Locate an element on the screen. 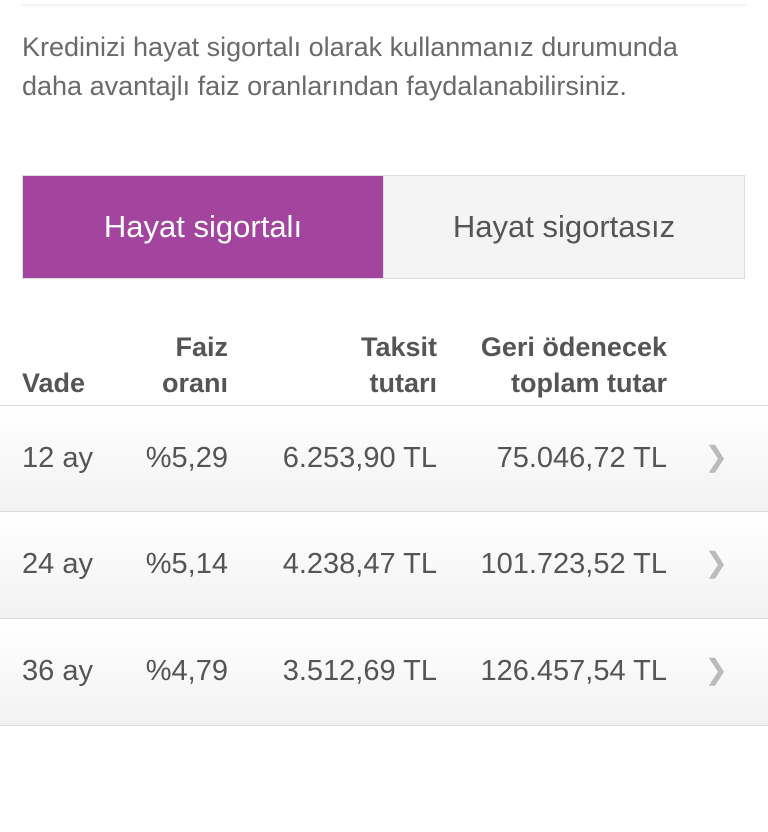 This screenshot has width=768, height=832. cell-toplam: 101.723,52 TL is located at coordinates (573, 564).